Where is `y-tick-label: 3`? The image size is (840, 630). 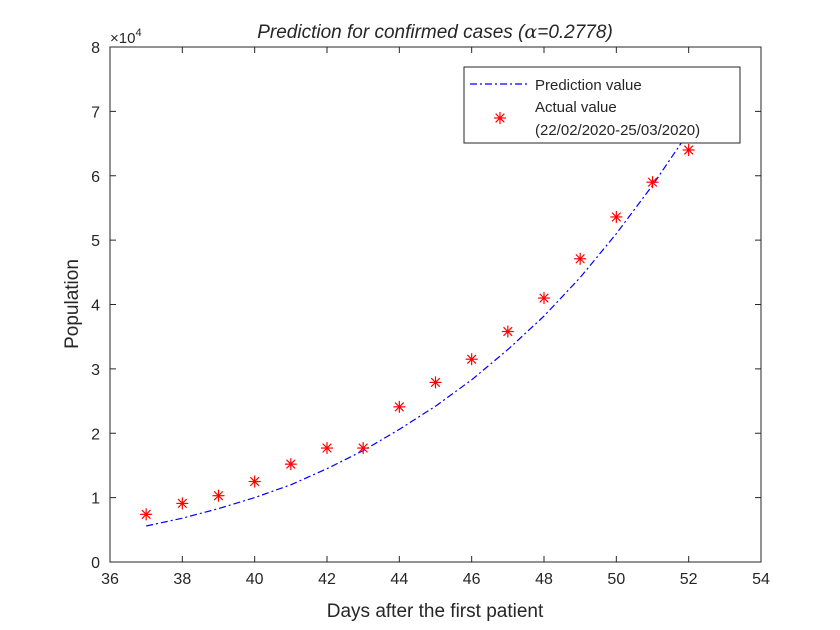
y-tick-label: 3 is located at coordinates (95, 370).